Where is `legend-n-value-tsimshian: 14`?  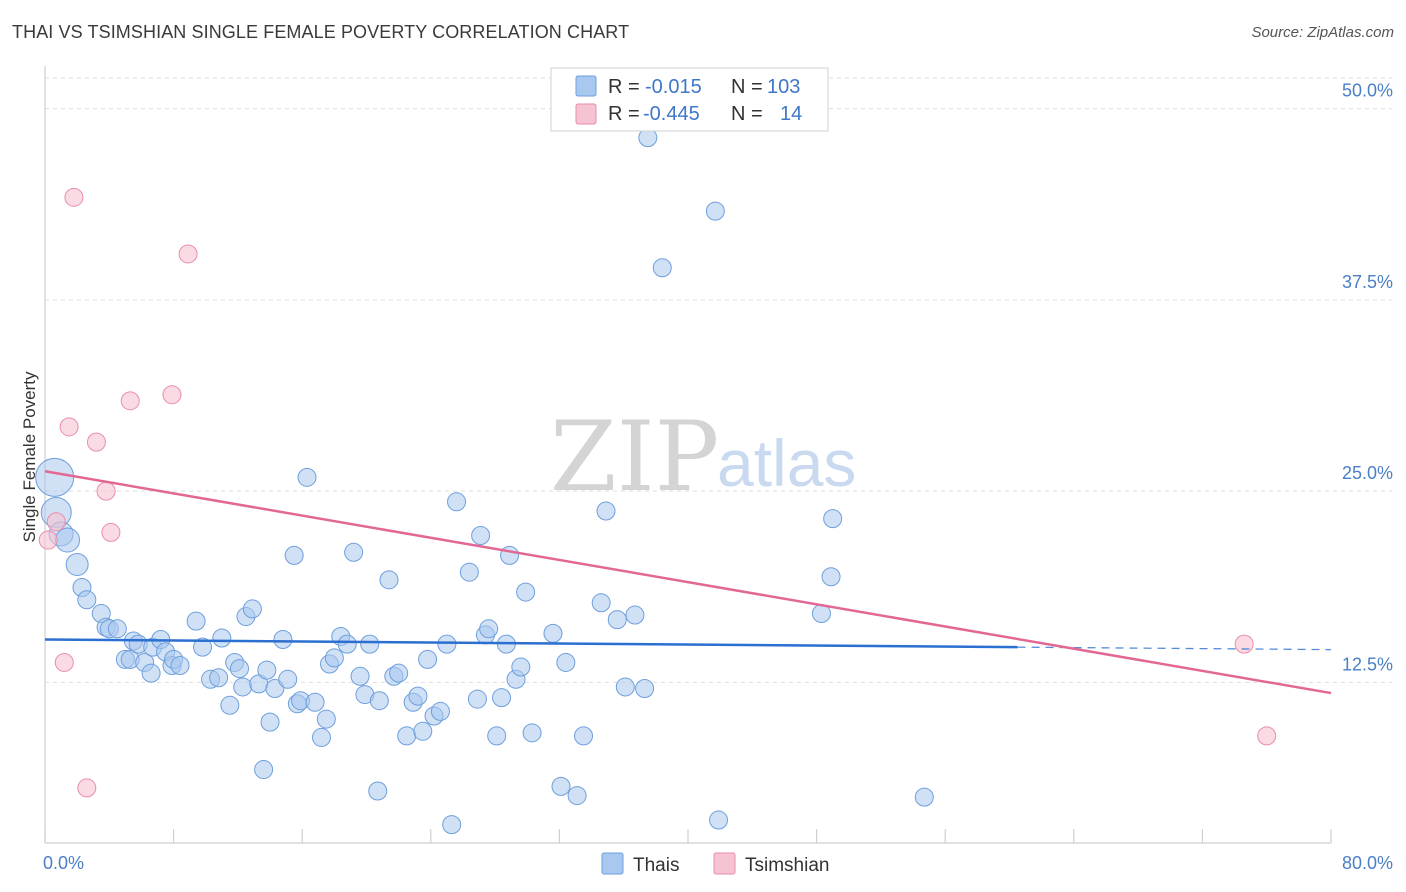
legend-n-value-tsimshian: 14 is located at coordinates (791, 114).